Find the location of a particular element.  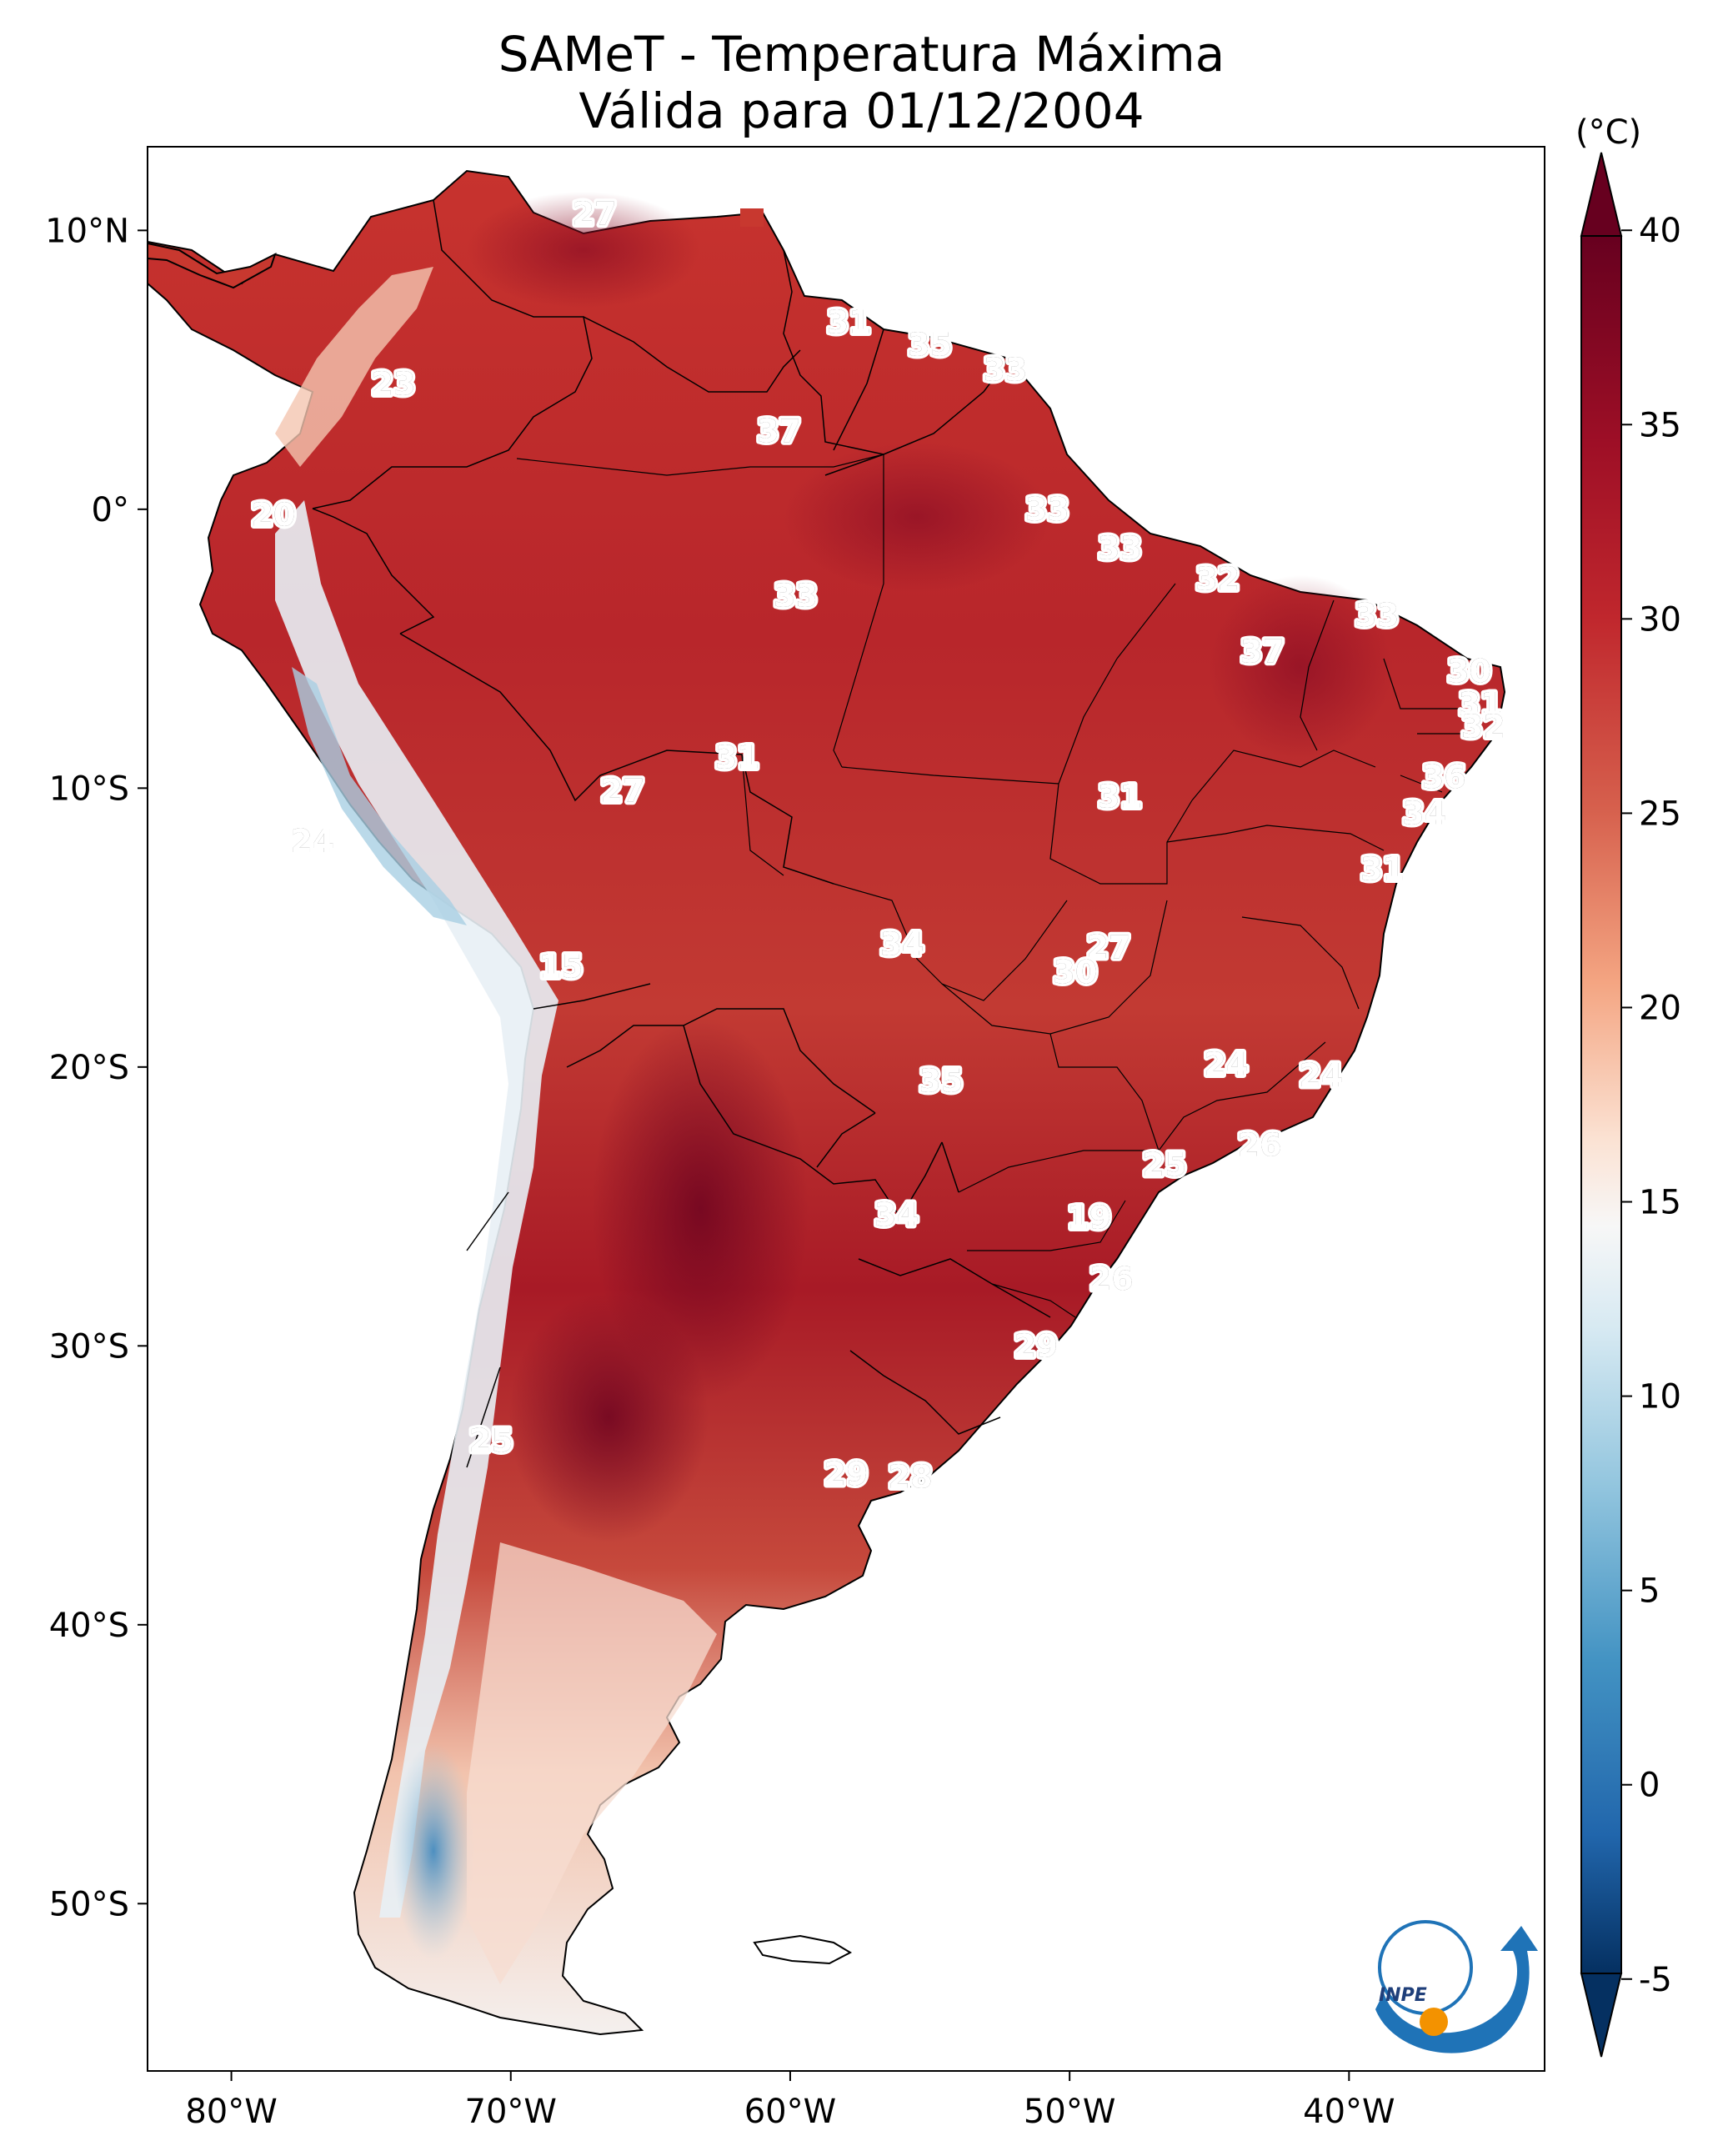

colorbar-unit: (°C) is located at coordinates (1608, 132).